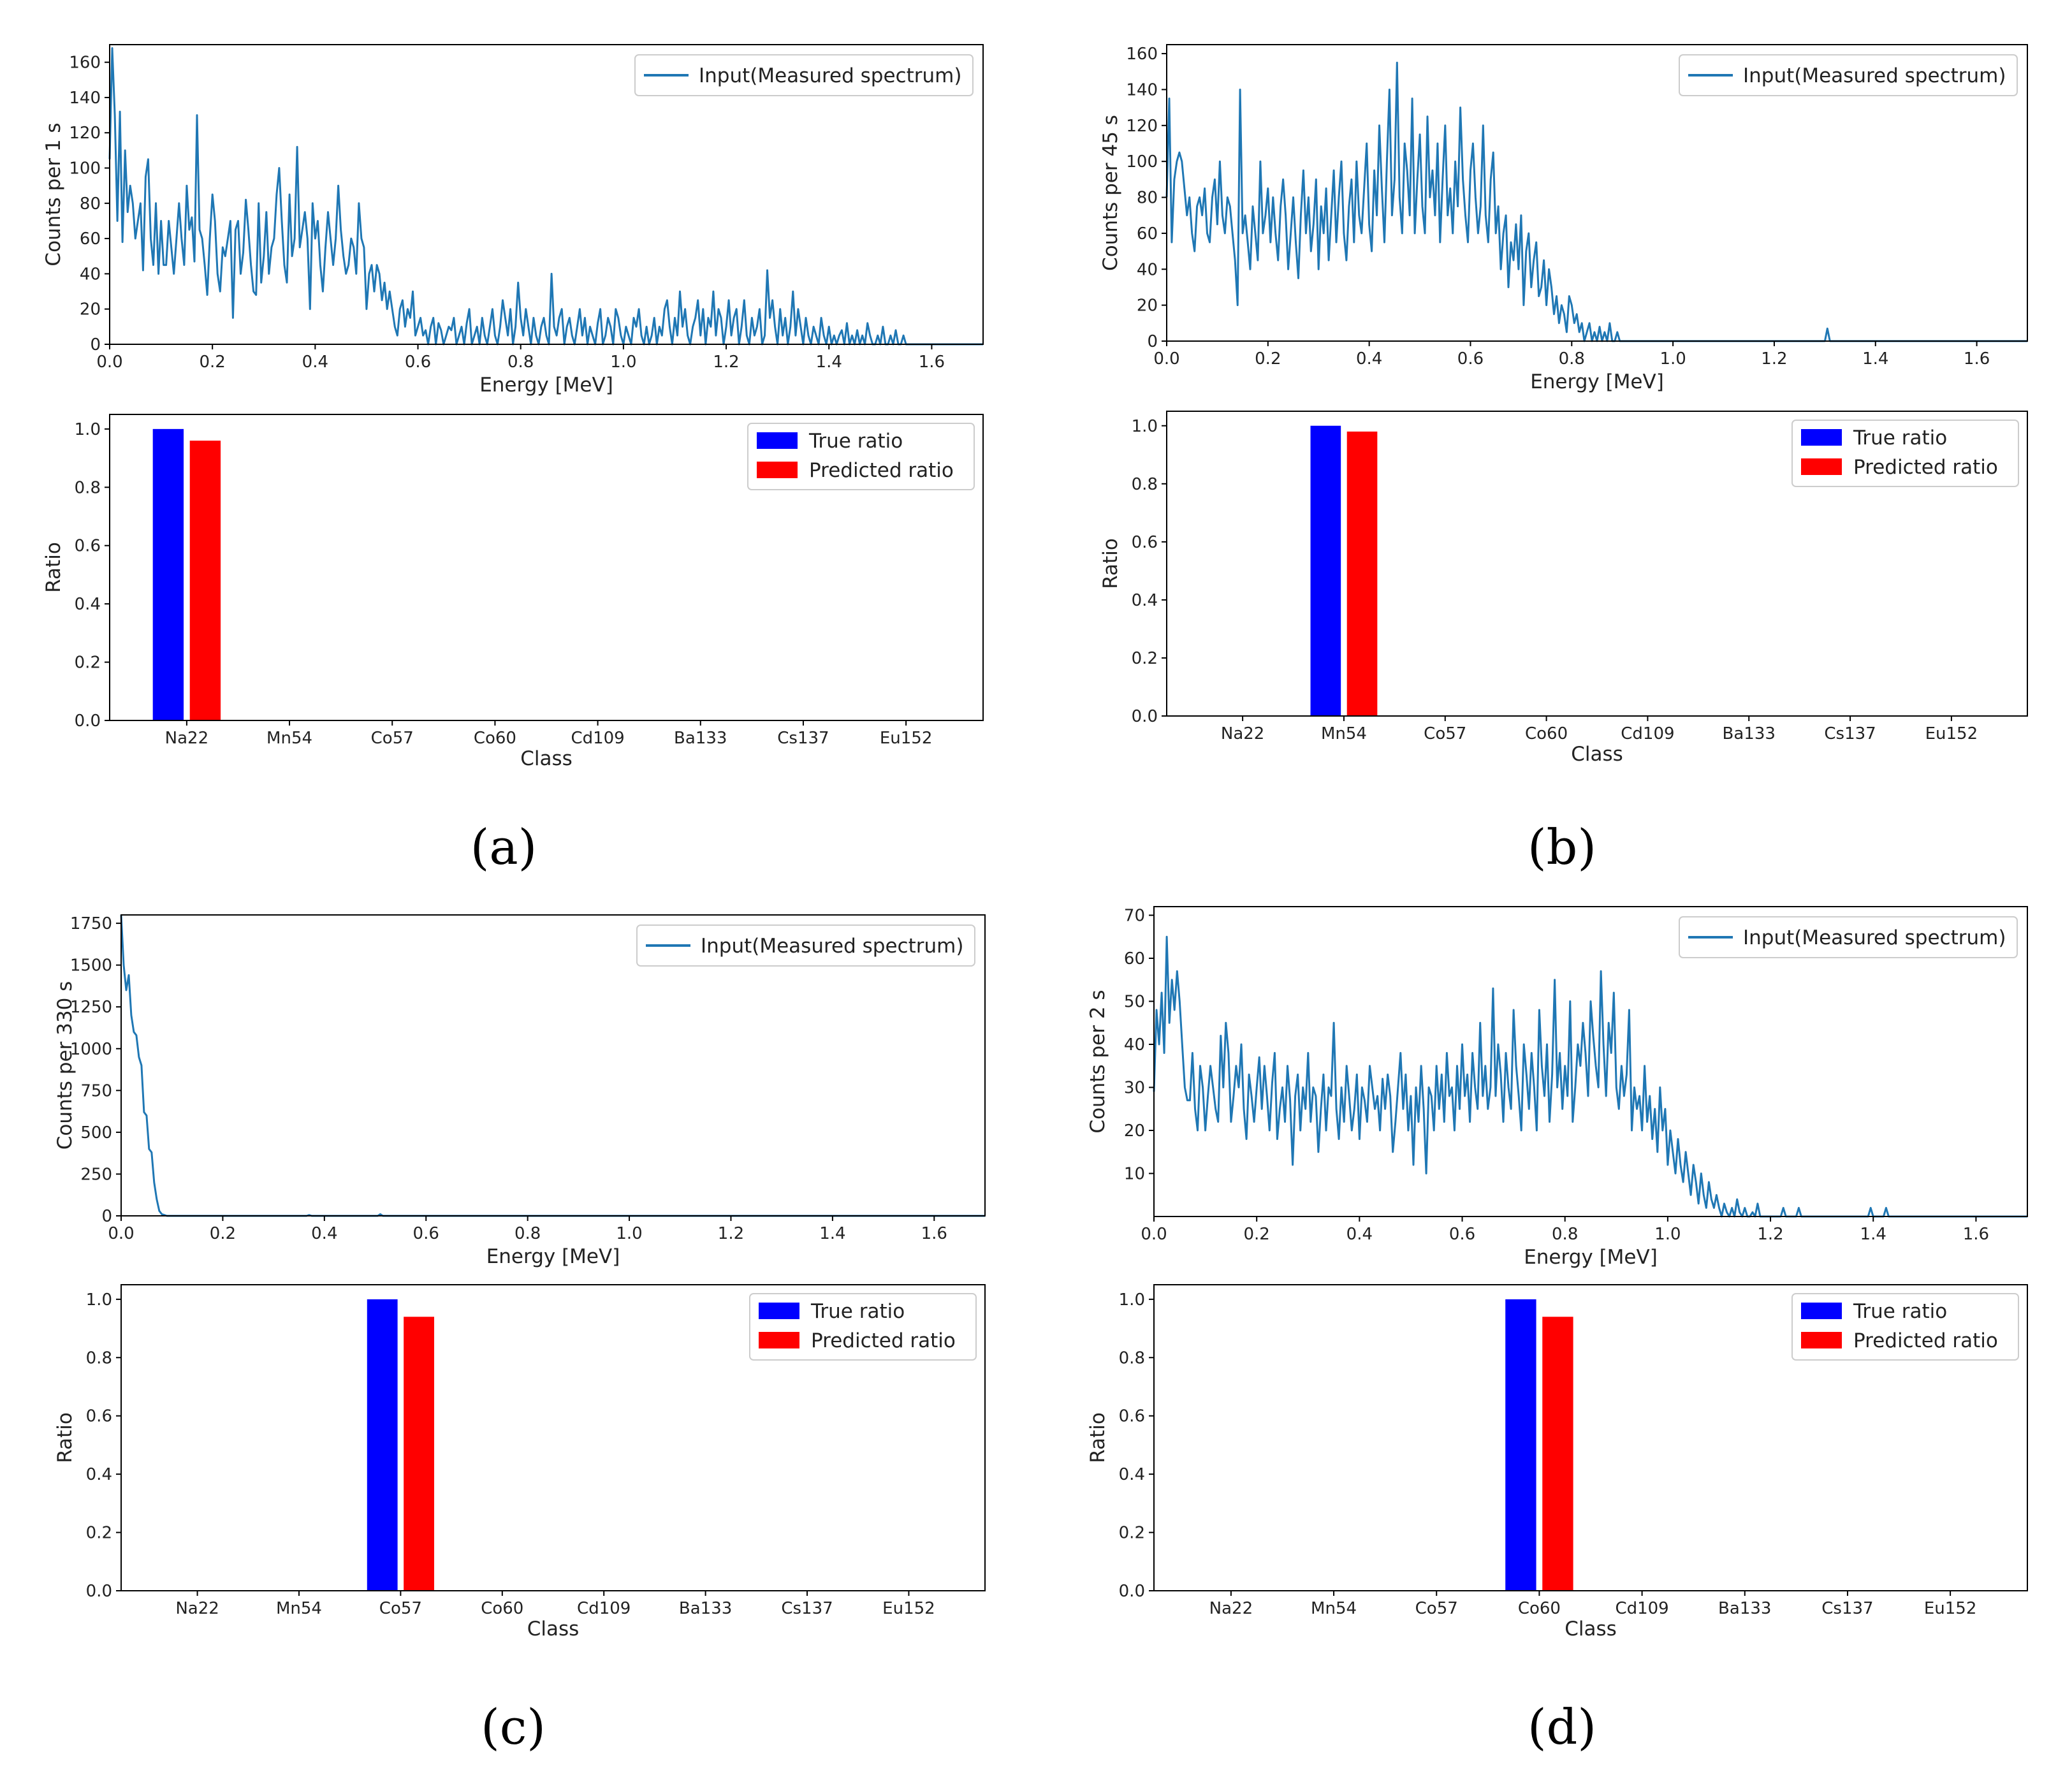  I want to click on panel-caption: (a), so click(504, 847).